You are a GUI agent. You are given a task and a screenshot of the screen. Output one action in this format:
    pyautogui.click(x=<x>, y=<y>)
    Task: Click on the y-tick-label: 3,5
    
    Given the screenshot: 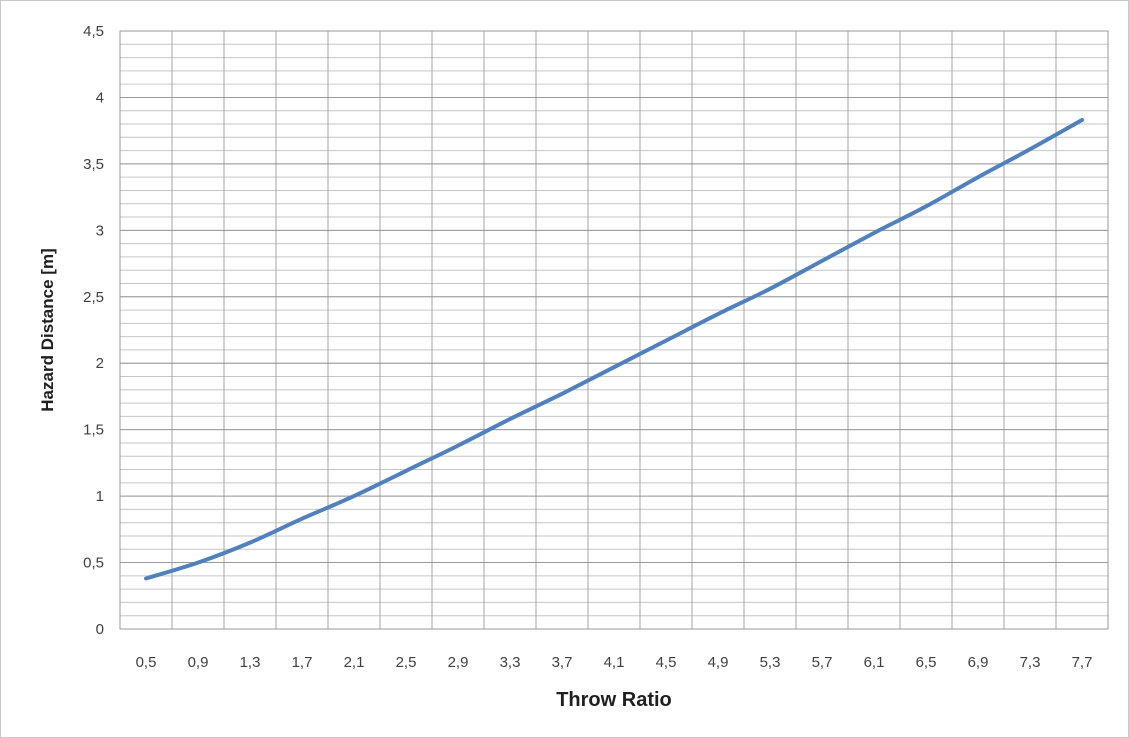 What is the action you would take?
    pyautogui.click(x=93, y=164)
    